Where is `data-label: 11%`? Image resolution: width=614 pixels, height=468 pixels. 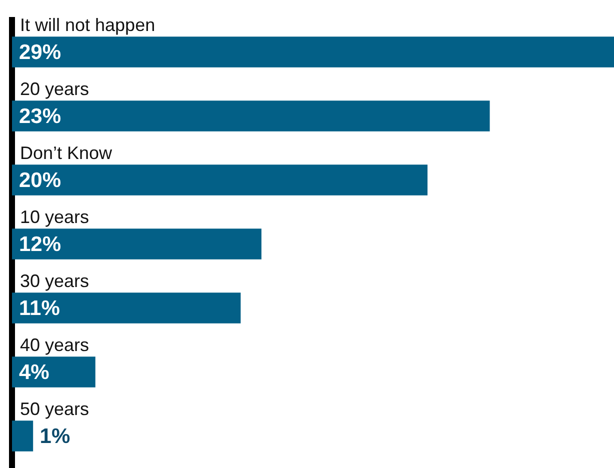
data-label: 11% is located at coordinates (39, 308).